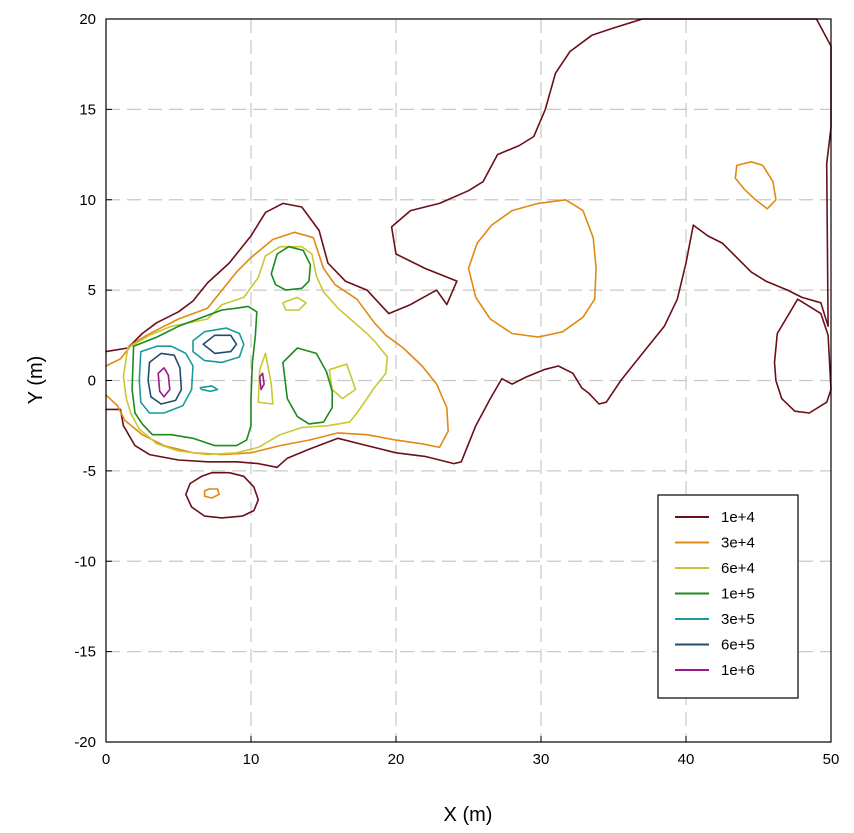 The image size is (854, 833). What do you see at coordinates (92, 290) in the screenshot?
I see `y-tick-label: 5` at bounding box center [92, 290].